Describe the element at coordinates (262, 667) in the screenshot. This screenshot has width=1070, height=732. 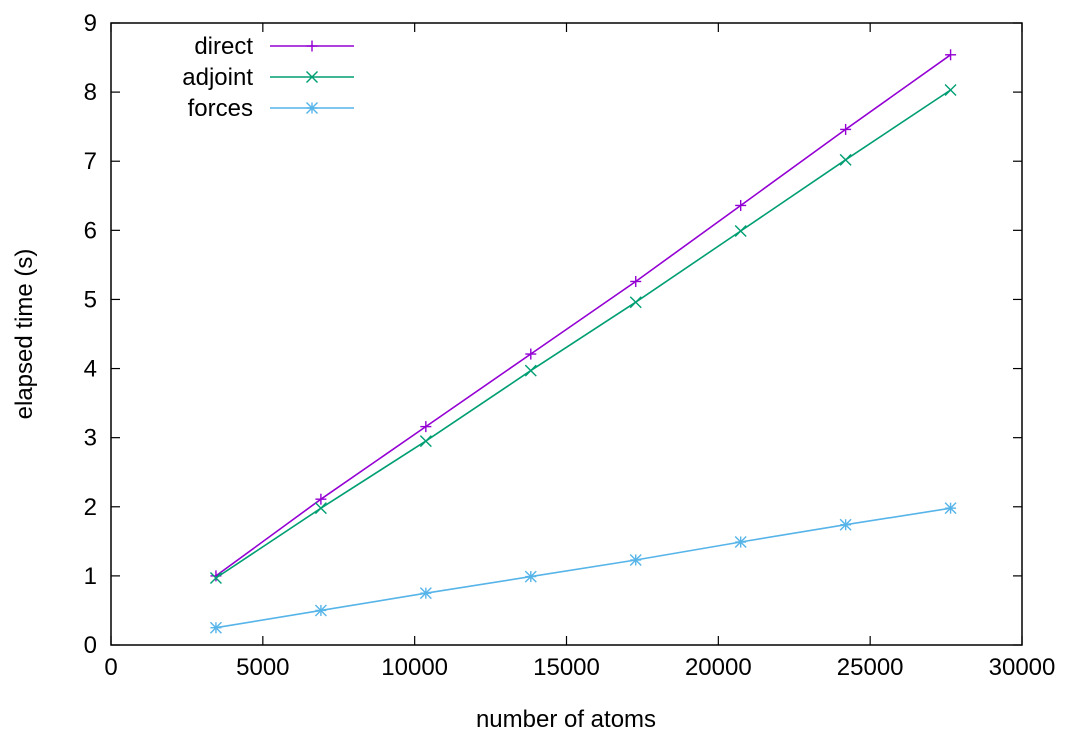
I see `x-tick-label: 5000` at that location.